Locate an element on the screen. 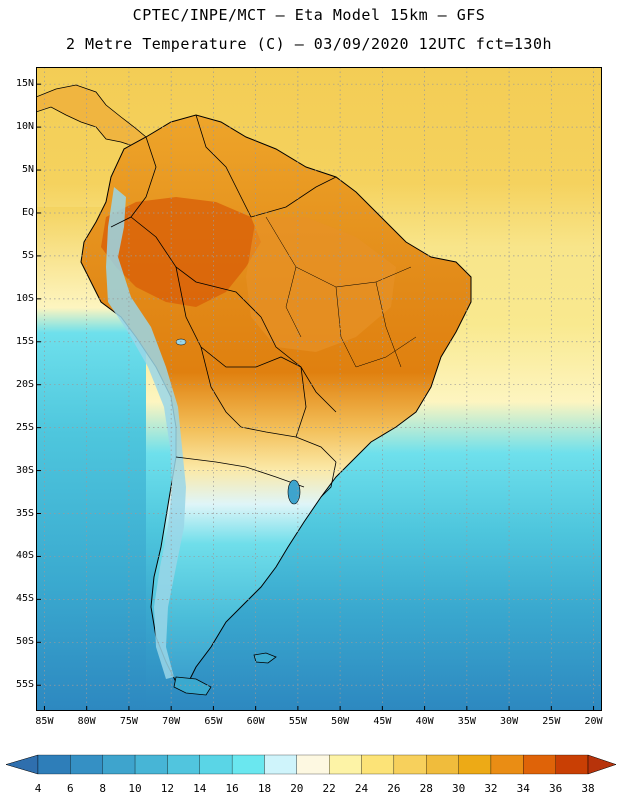 This screenshot has width=618, height=800. lon-tick-label: 40W is located at coordinates (424, 721).